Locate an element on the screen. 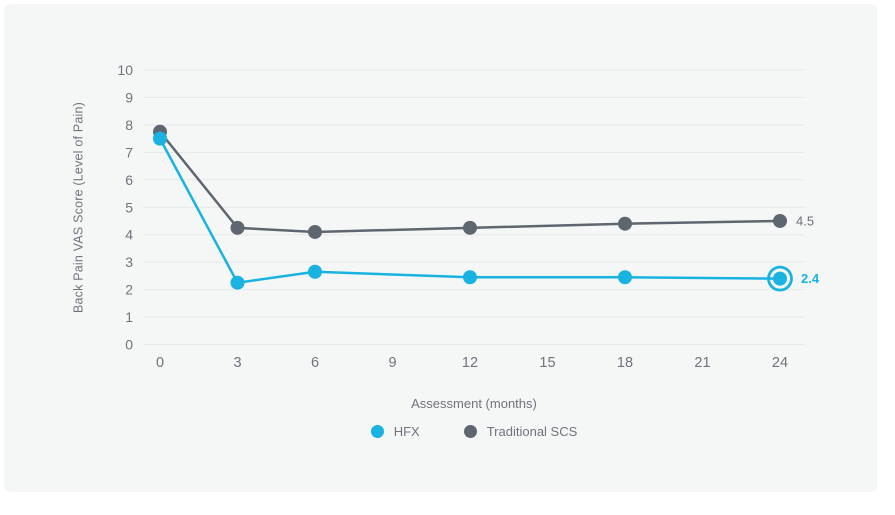  y-axis-title: Back Pain VAS Score (Level of Pain) is located at coordinates (78, 207).